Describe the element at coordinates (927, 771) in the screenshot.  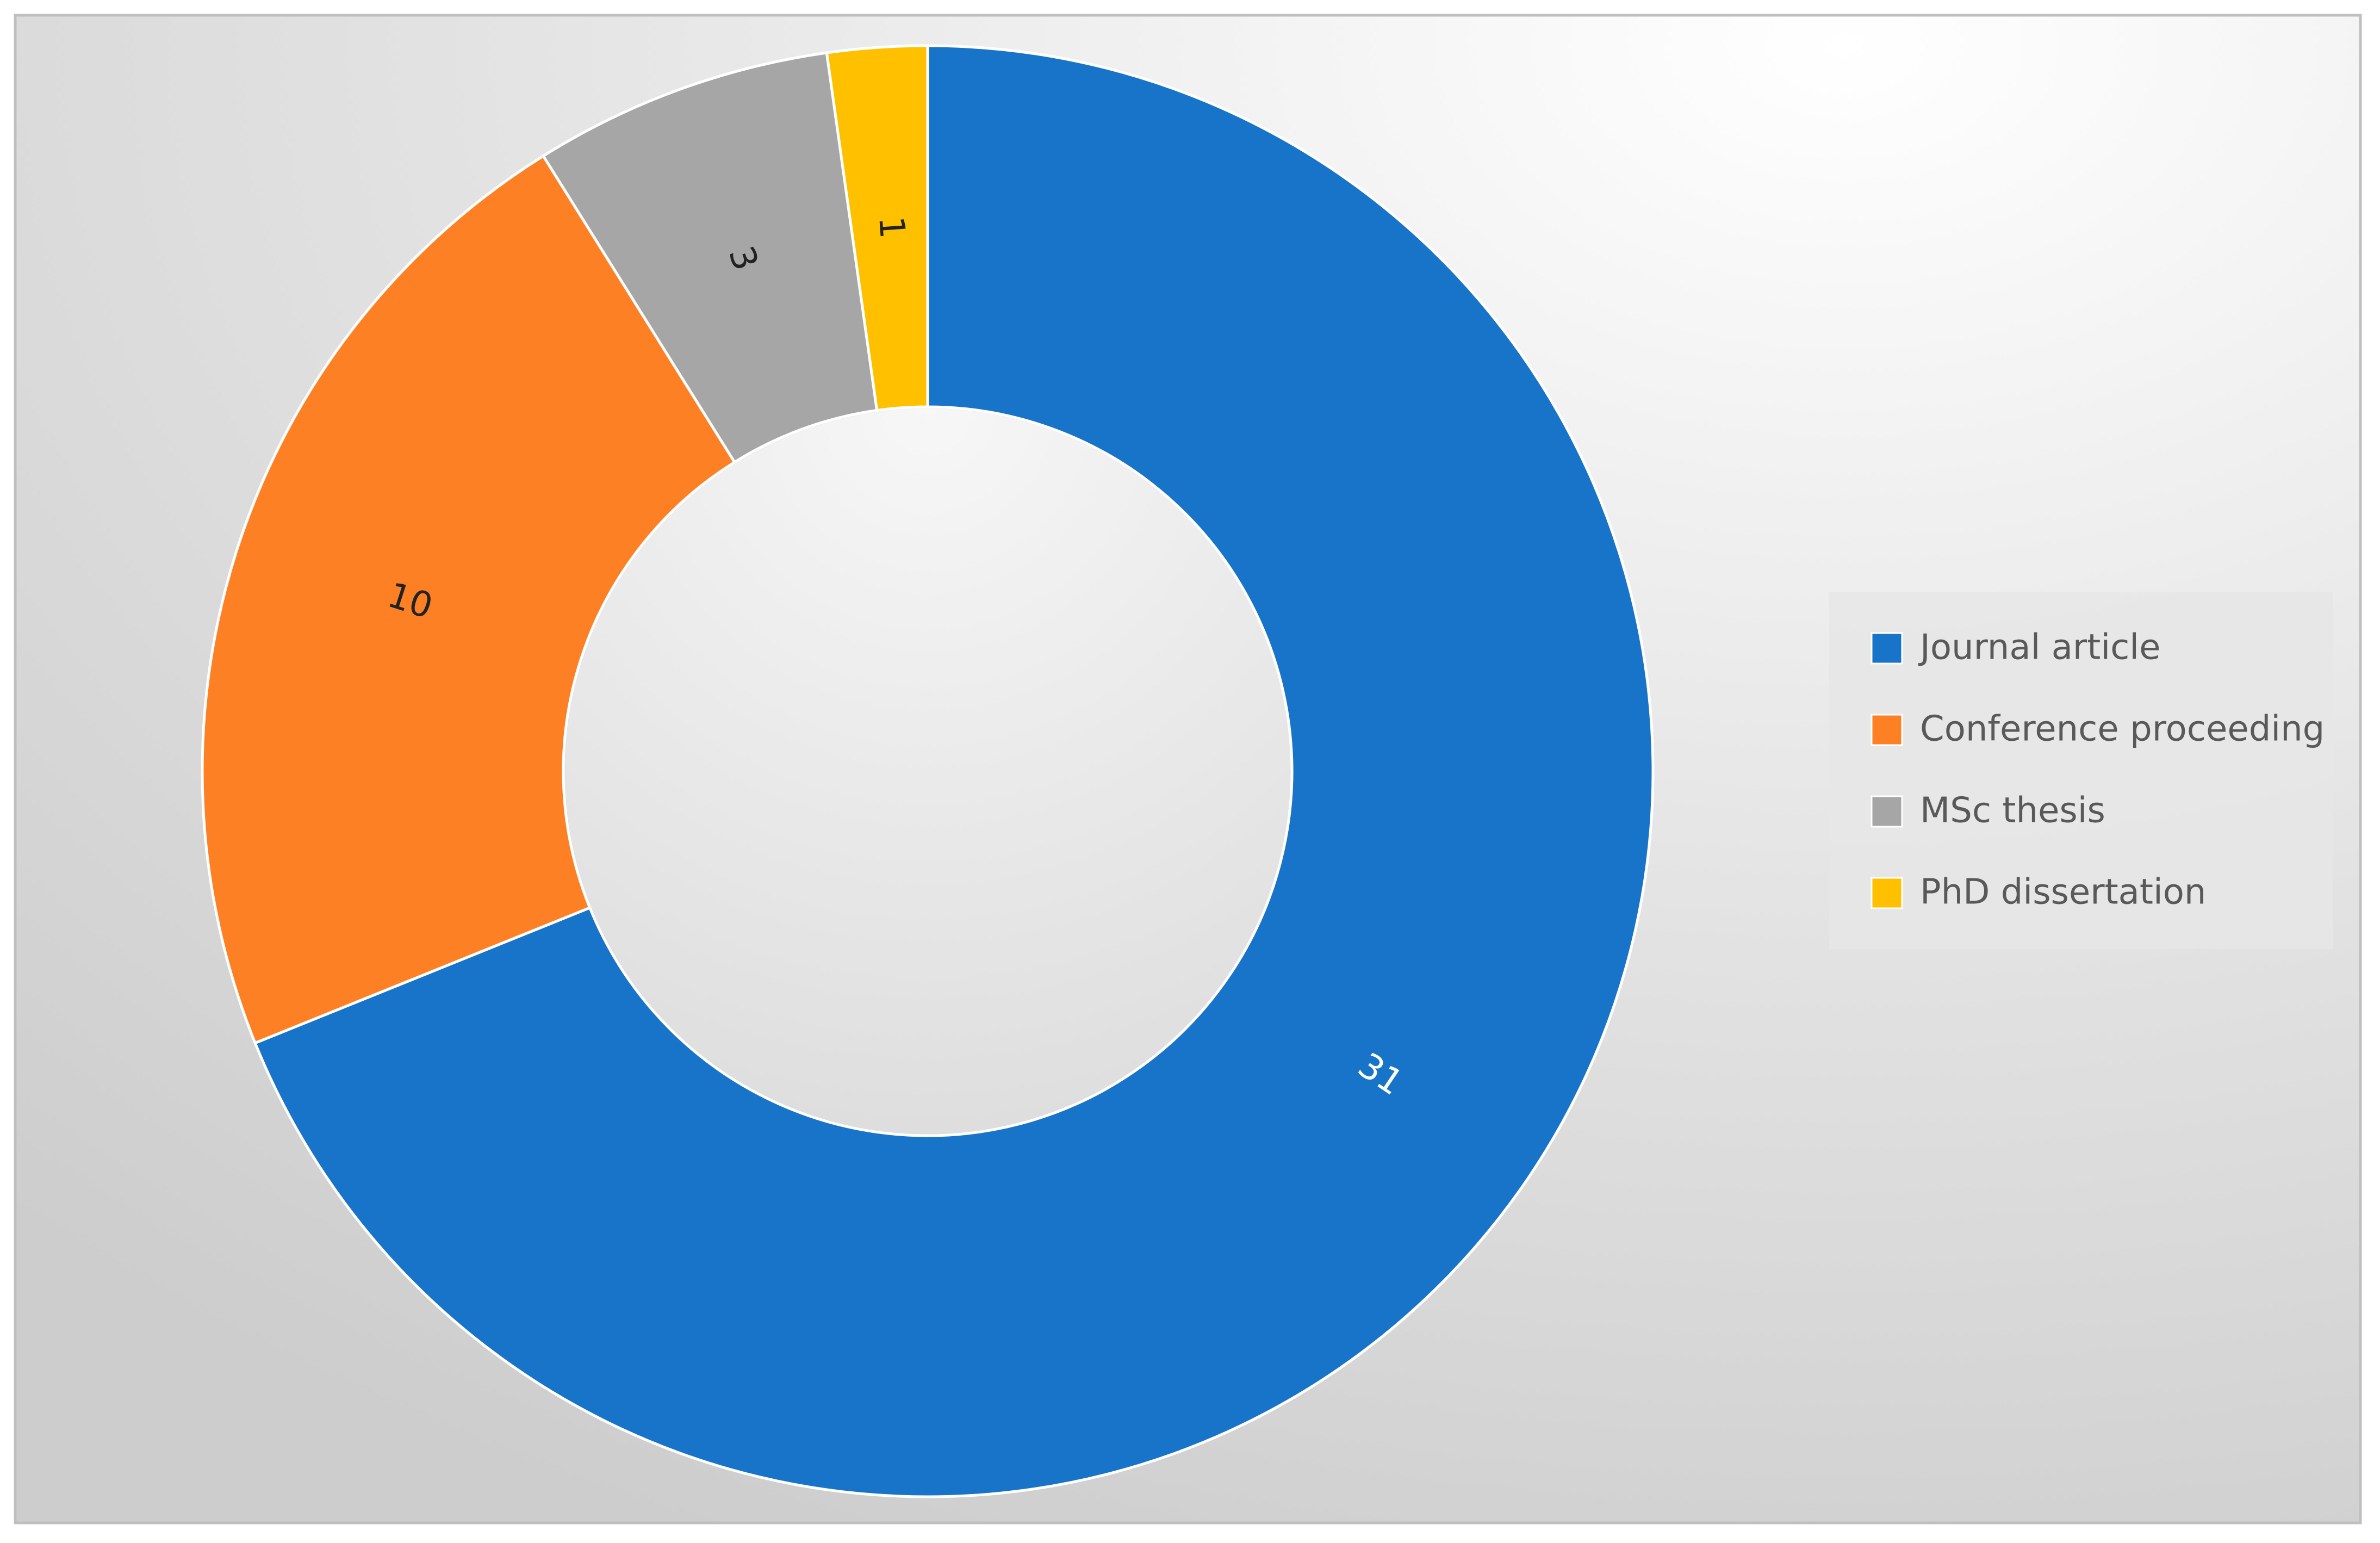
I see `donut-hole` at that location.